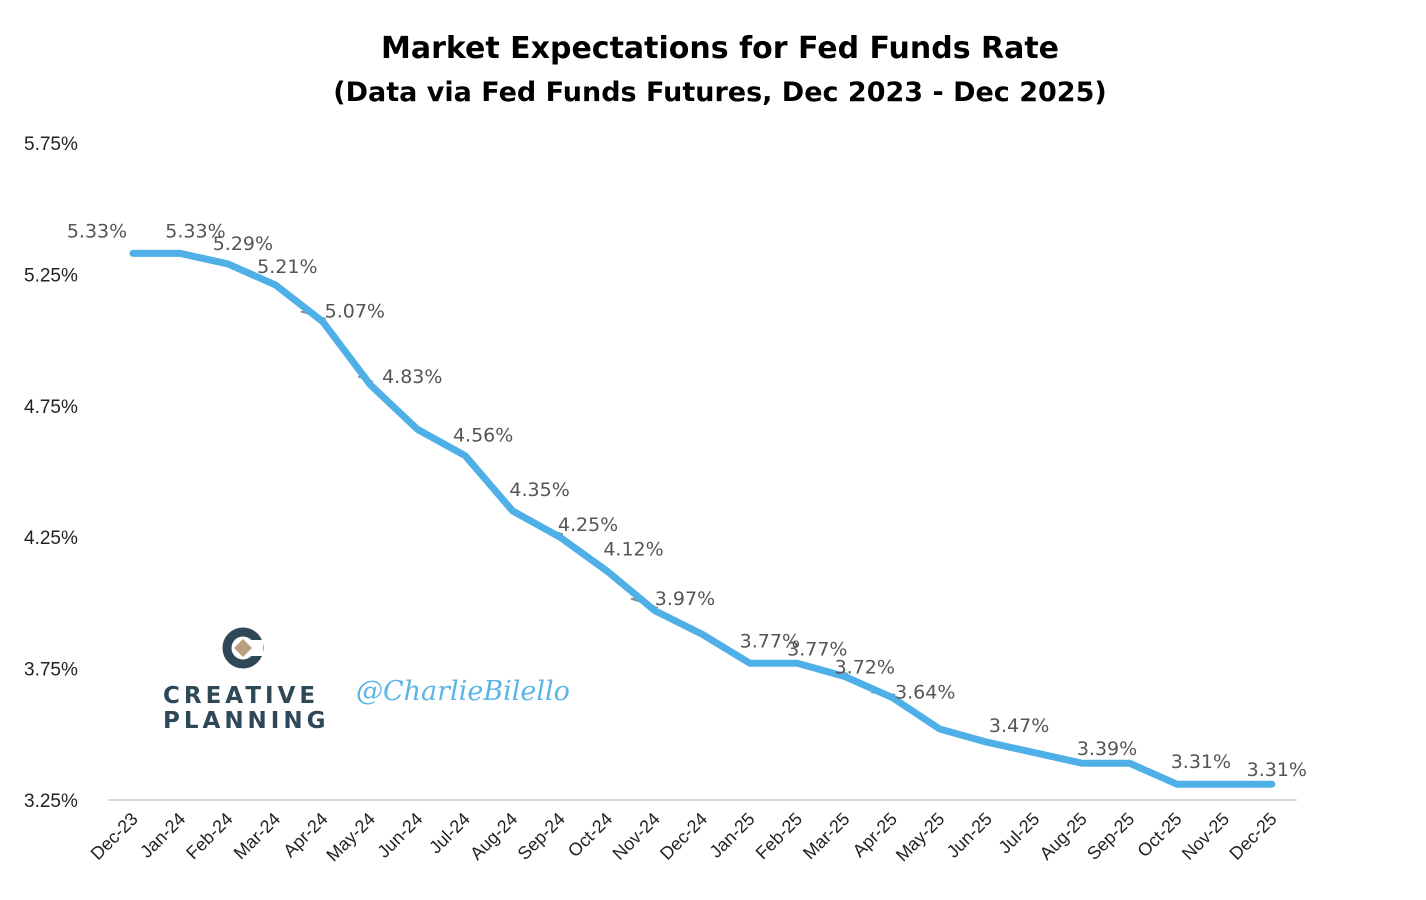 This screenshot has width=1426, height=900. Describe the element at coordinates (1063, 836) in the screenshot. I see `x-tick-label: Aug-25` at that location.